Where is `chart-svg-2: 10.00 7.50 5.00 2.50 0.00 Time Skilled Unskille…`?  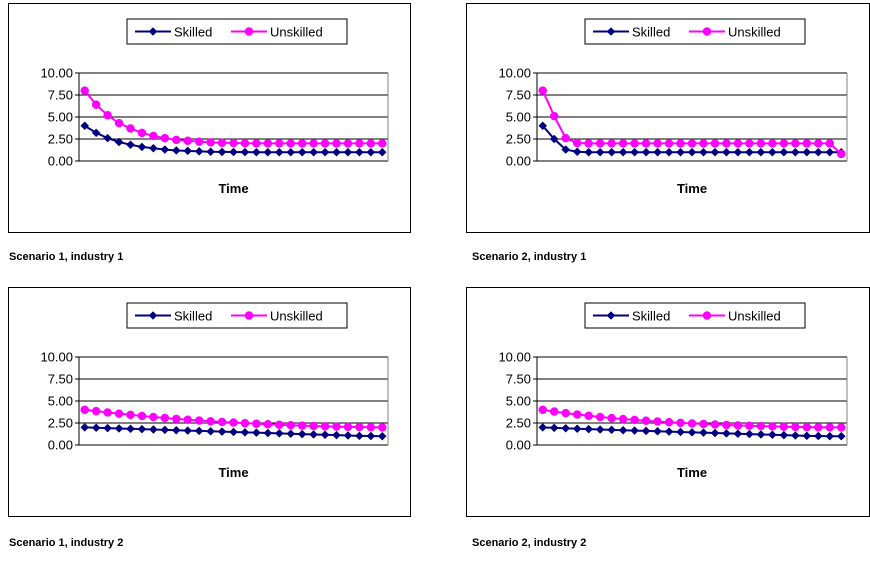 chart-svg-2: 10.00 7.50 5.00 2.50 0.00 Time Skilled Unskille… is located at coordinates (673, 107).